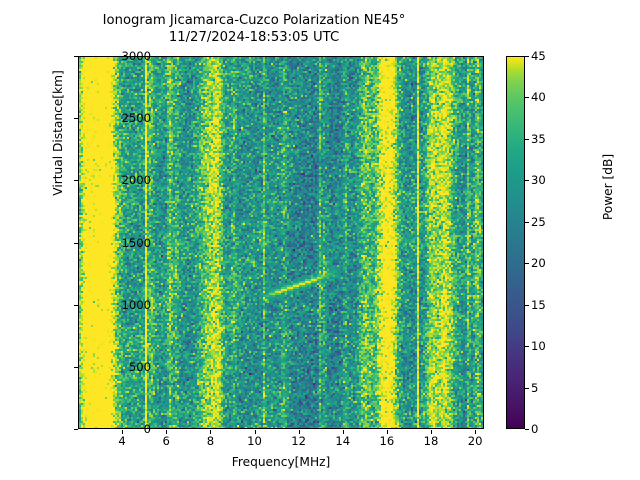 This screenshot has width=640, height=480. I want to click on colorbar-tick-label: 45, so click(538, 56).